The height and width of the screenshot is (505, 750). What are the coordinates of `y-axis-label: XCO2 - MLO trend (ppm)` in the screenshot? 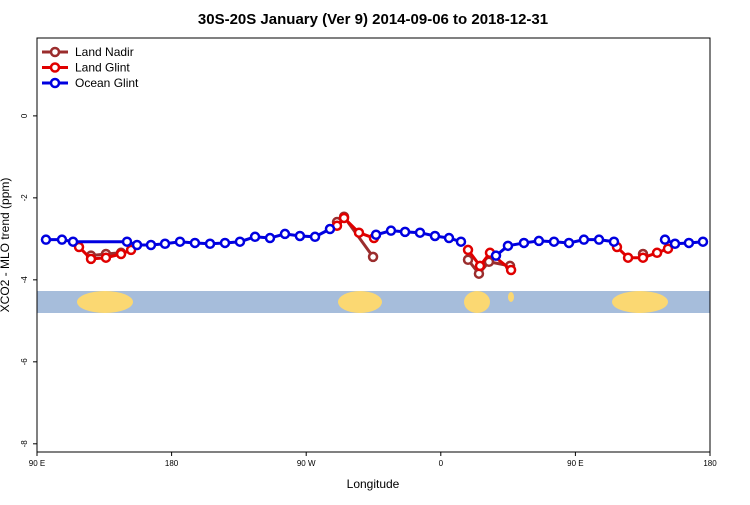 It's located at (6, 245).